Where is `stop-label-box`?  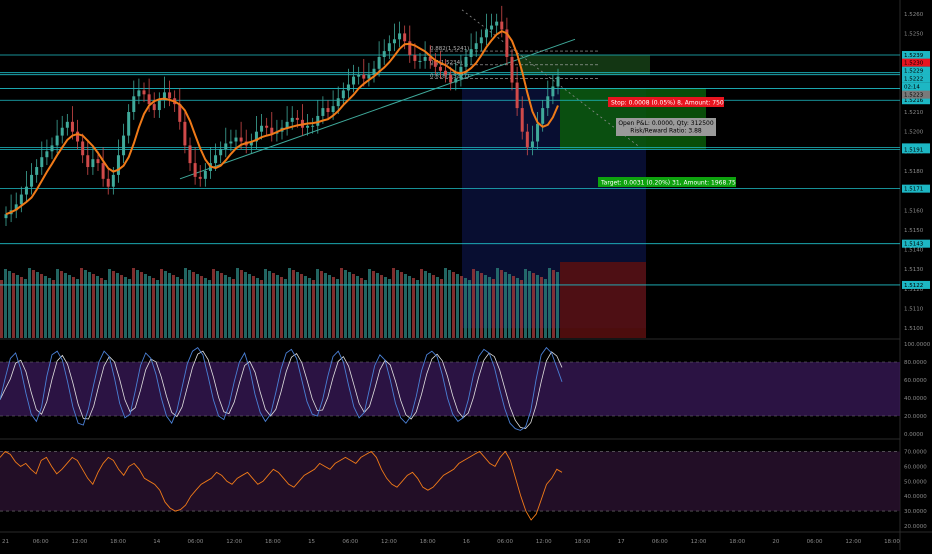 stop-label-box is located at coordinates (666, 102).